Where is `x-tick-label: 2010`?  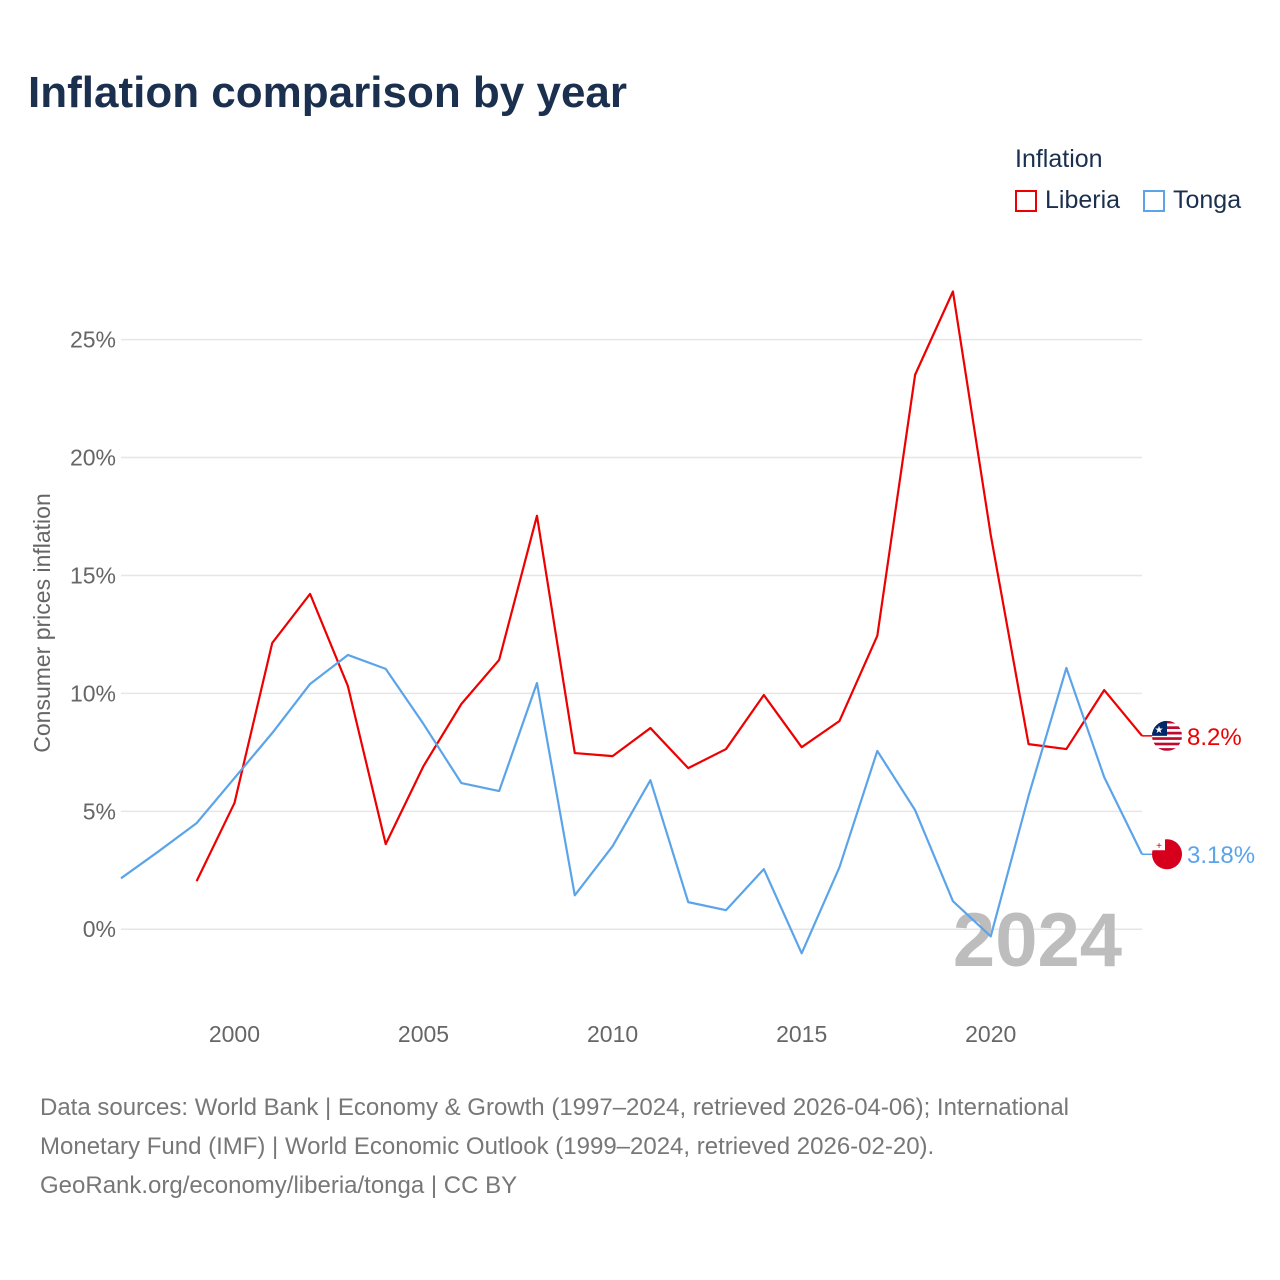
x-tick-label: 2010 is located at coordinates (612, 1034).